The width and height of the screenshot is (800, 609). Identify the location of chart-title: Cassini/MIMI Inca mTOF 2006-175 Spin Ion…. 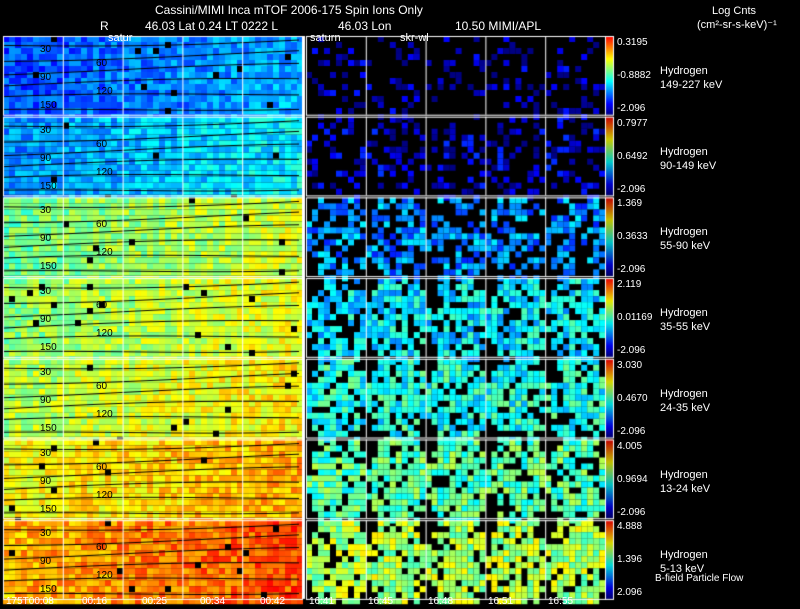
(289, 10).